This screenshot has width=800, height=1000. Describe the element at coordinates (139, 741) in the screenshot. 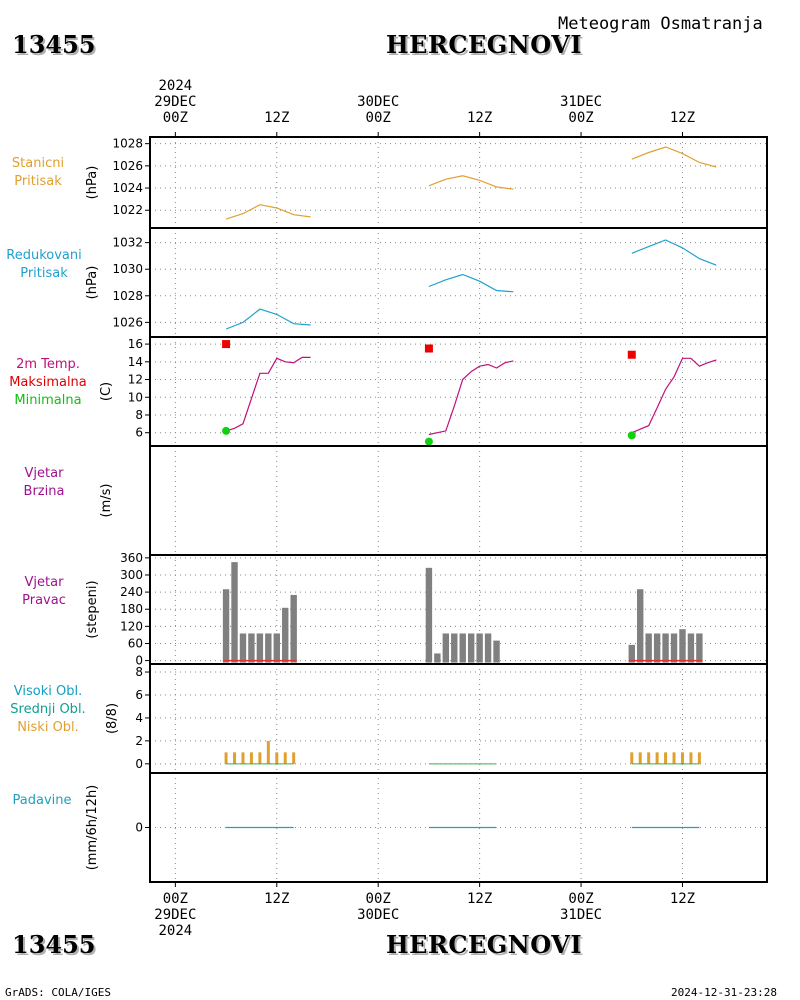

I see `y-tick-label: 2` at that location.